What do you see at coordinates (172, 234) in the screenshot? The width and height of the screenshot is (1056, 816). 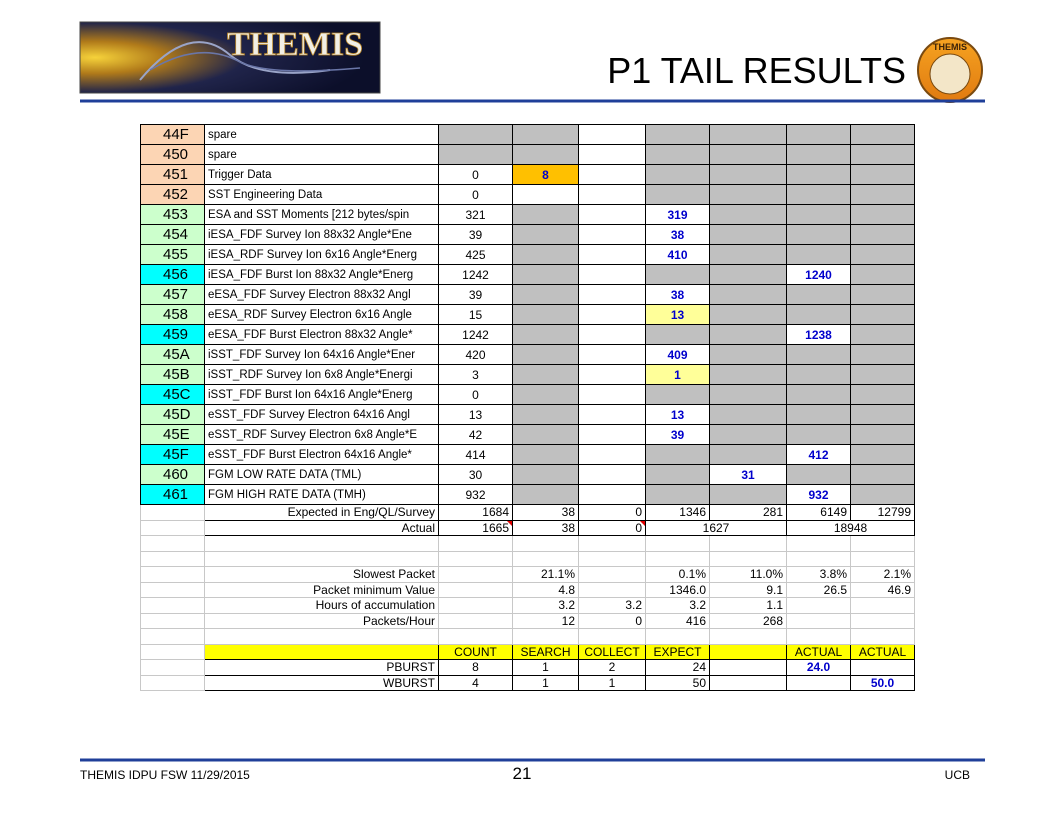 I see `table-cell: 454` at bounding box center [172, 234].